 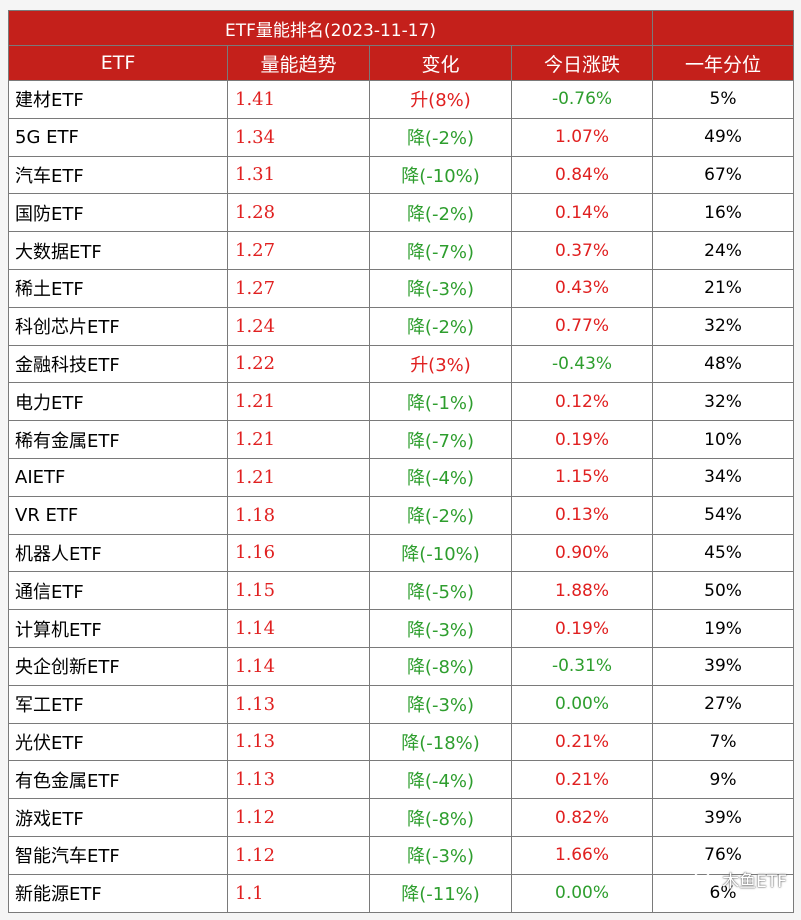 I want to click on today-change-cell: 0.13%, so click(x=582, y=515).